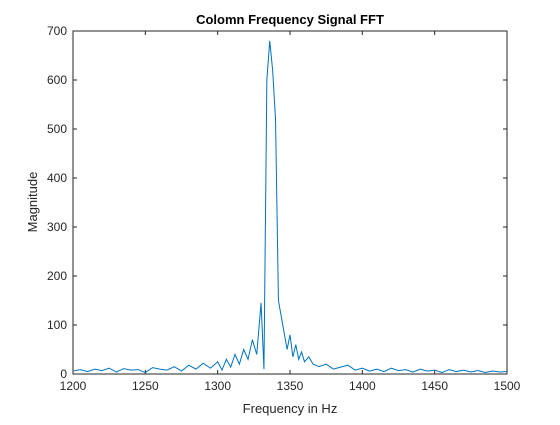 The image size is (560, 425). Describe the element at coordinates (290, 386) in the screenshot. I see `x-tick-label-1350: 1350` at that location.